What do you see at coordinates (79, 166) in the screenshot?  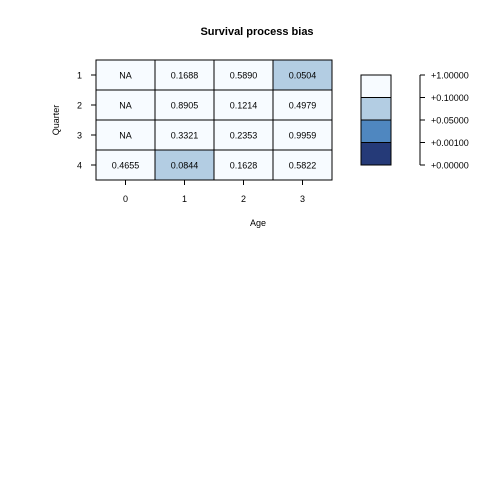 I see `y-tick-label: 4` at bounding box center [79, 166].